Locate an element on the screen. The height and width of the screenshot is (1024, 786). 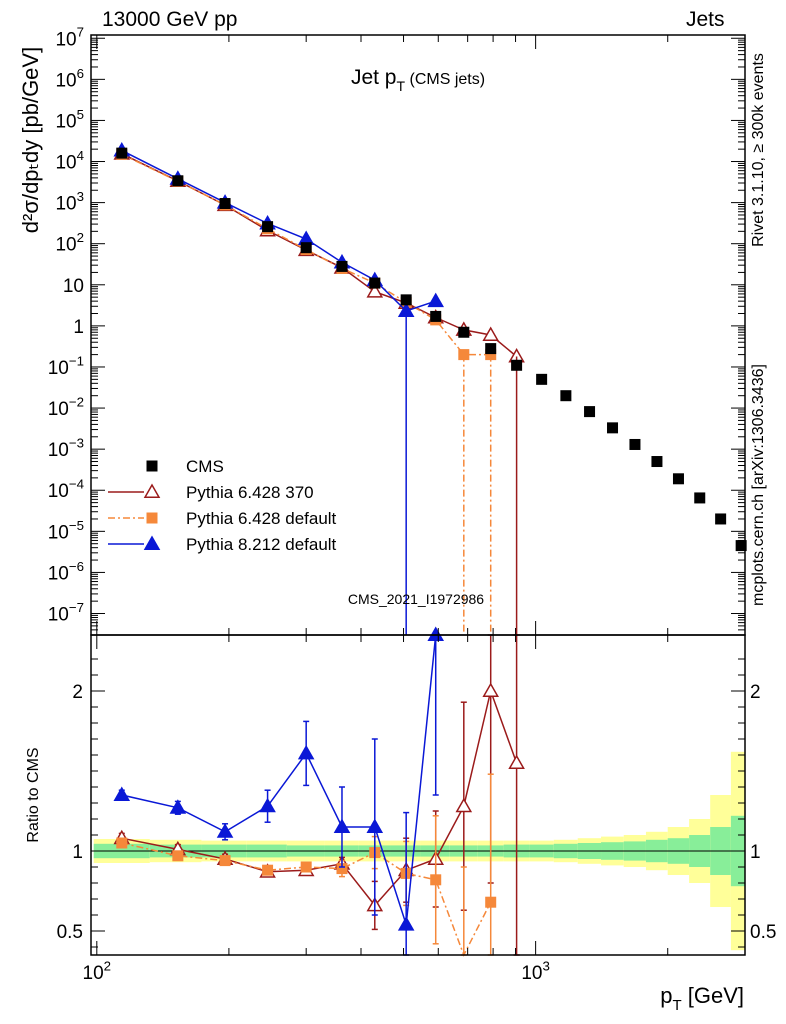
y-tick-label: 10 is located at coordinates (73, 286).